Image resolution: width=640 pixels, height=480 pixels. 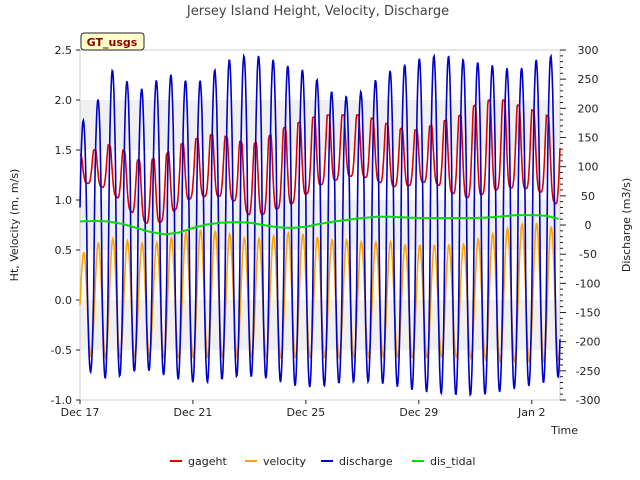 What do you see at coordinates (564, 430) in the screenshot?
I see `x-axis-label: Time` at bounding box center [564, 430].